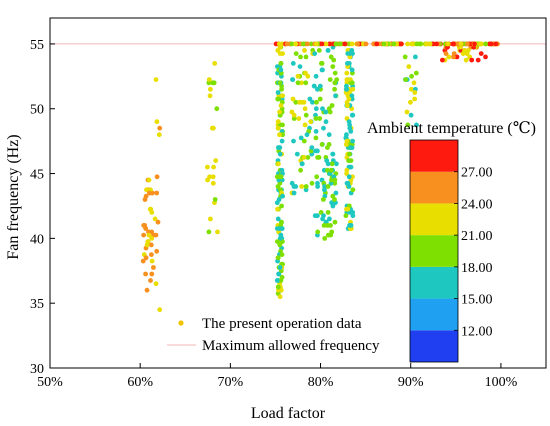  I want to click on colorbar-tick-label: 15.00, so click(477, 300).